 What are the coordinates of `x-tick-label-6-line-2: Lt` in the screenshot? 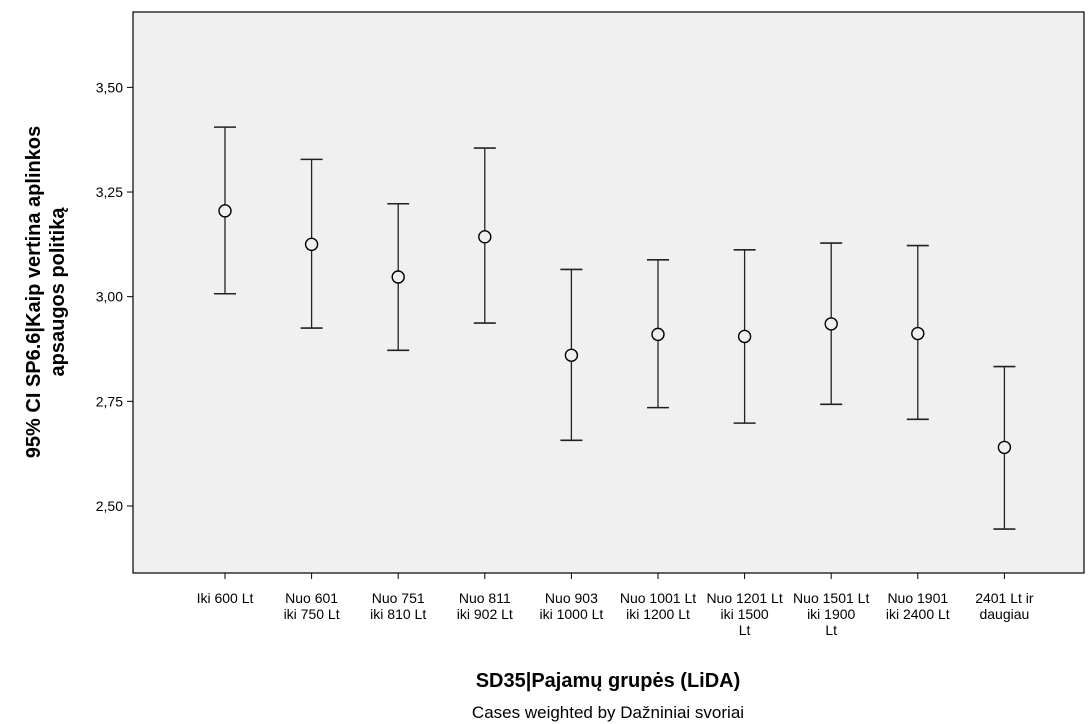 It's located at (745, 630).